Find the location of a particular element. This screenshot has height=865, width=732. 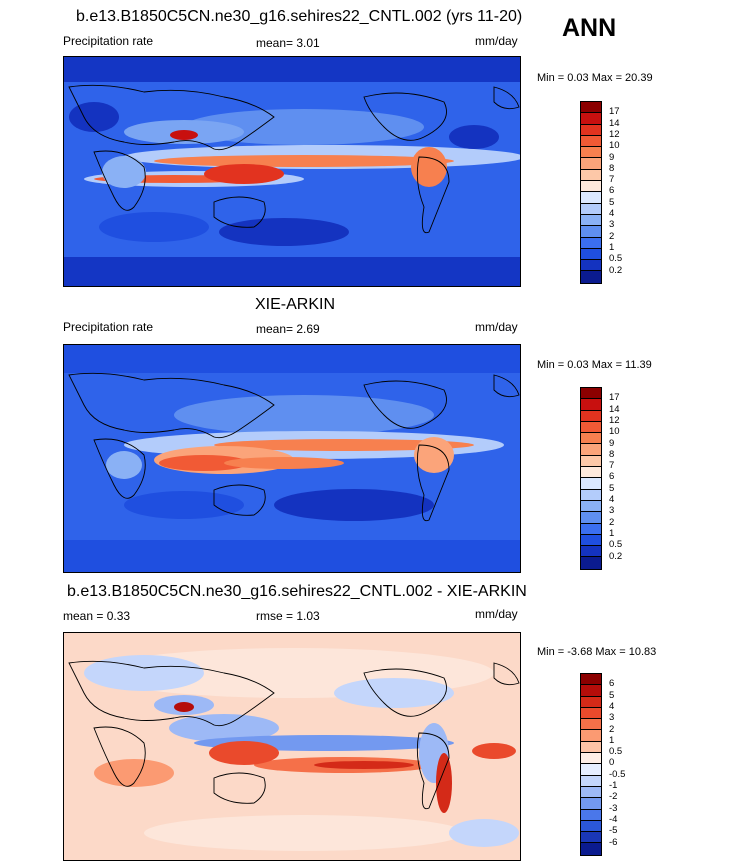

panel1-tick: 8 is located at coordinates (612, 168).